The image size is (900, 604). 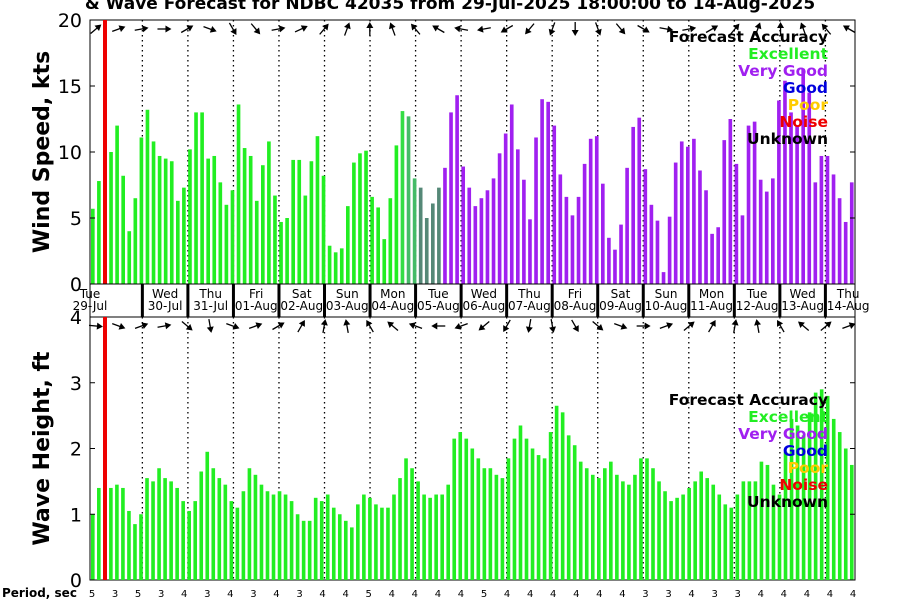 What do you see at coordinates (848, 306) in the screenshot?
I see `day-date-16: 14-Aug` at bounding box center [848, 306].